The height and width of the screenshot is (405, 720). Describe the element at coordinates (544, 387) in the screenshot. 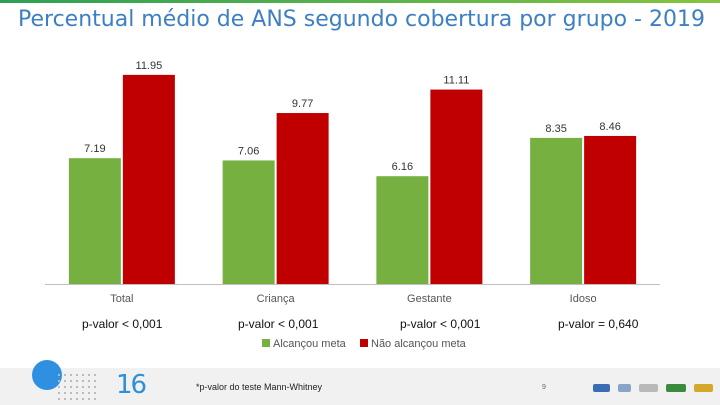

I see `page-number: 9` at that location.